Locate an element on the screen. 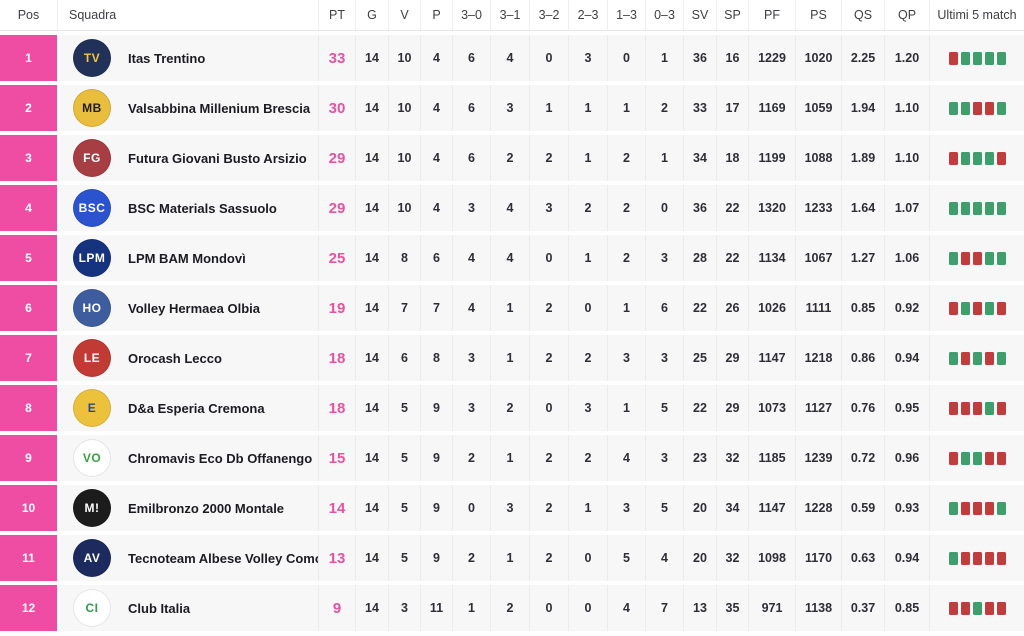 This screenshot has width=1024, height=636. team-name: Valsabbina Millenium Brescia is located at coordinates (219, 108).